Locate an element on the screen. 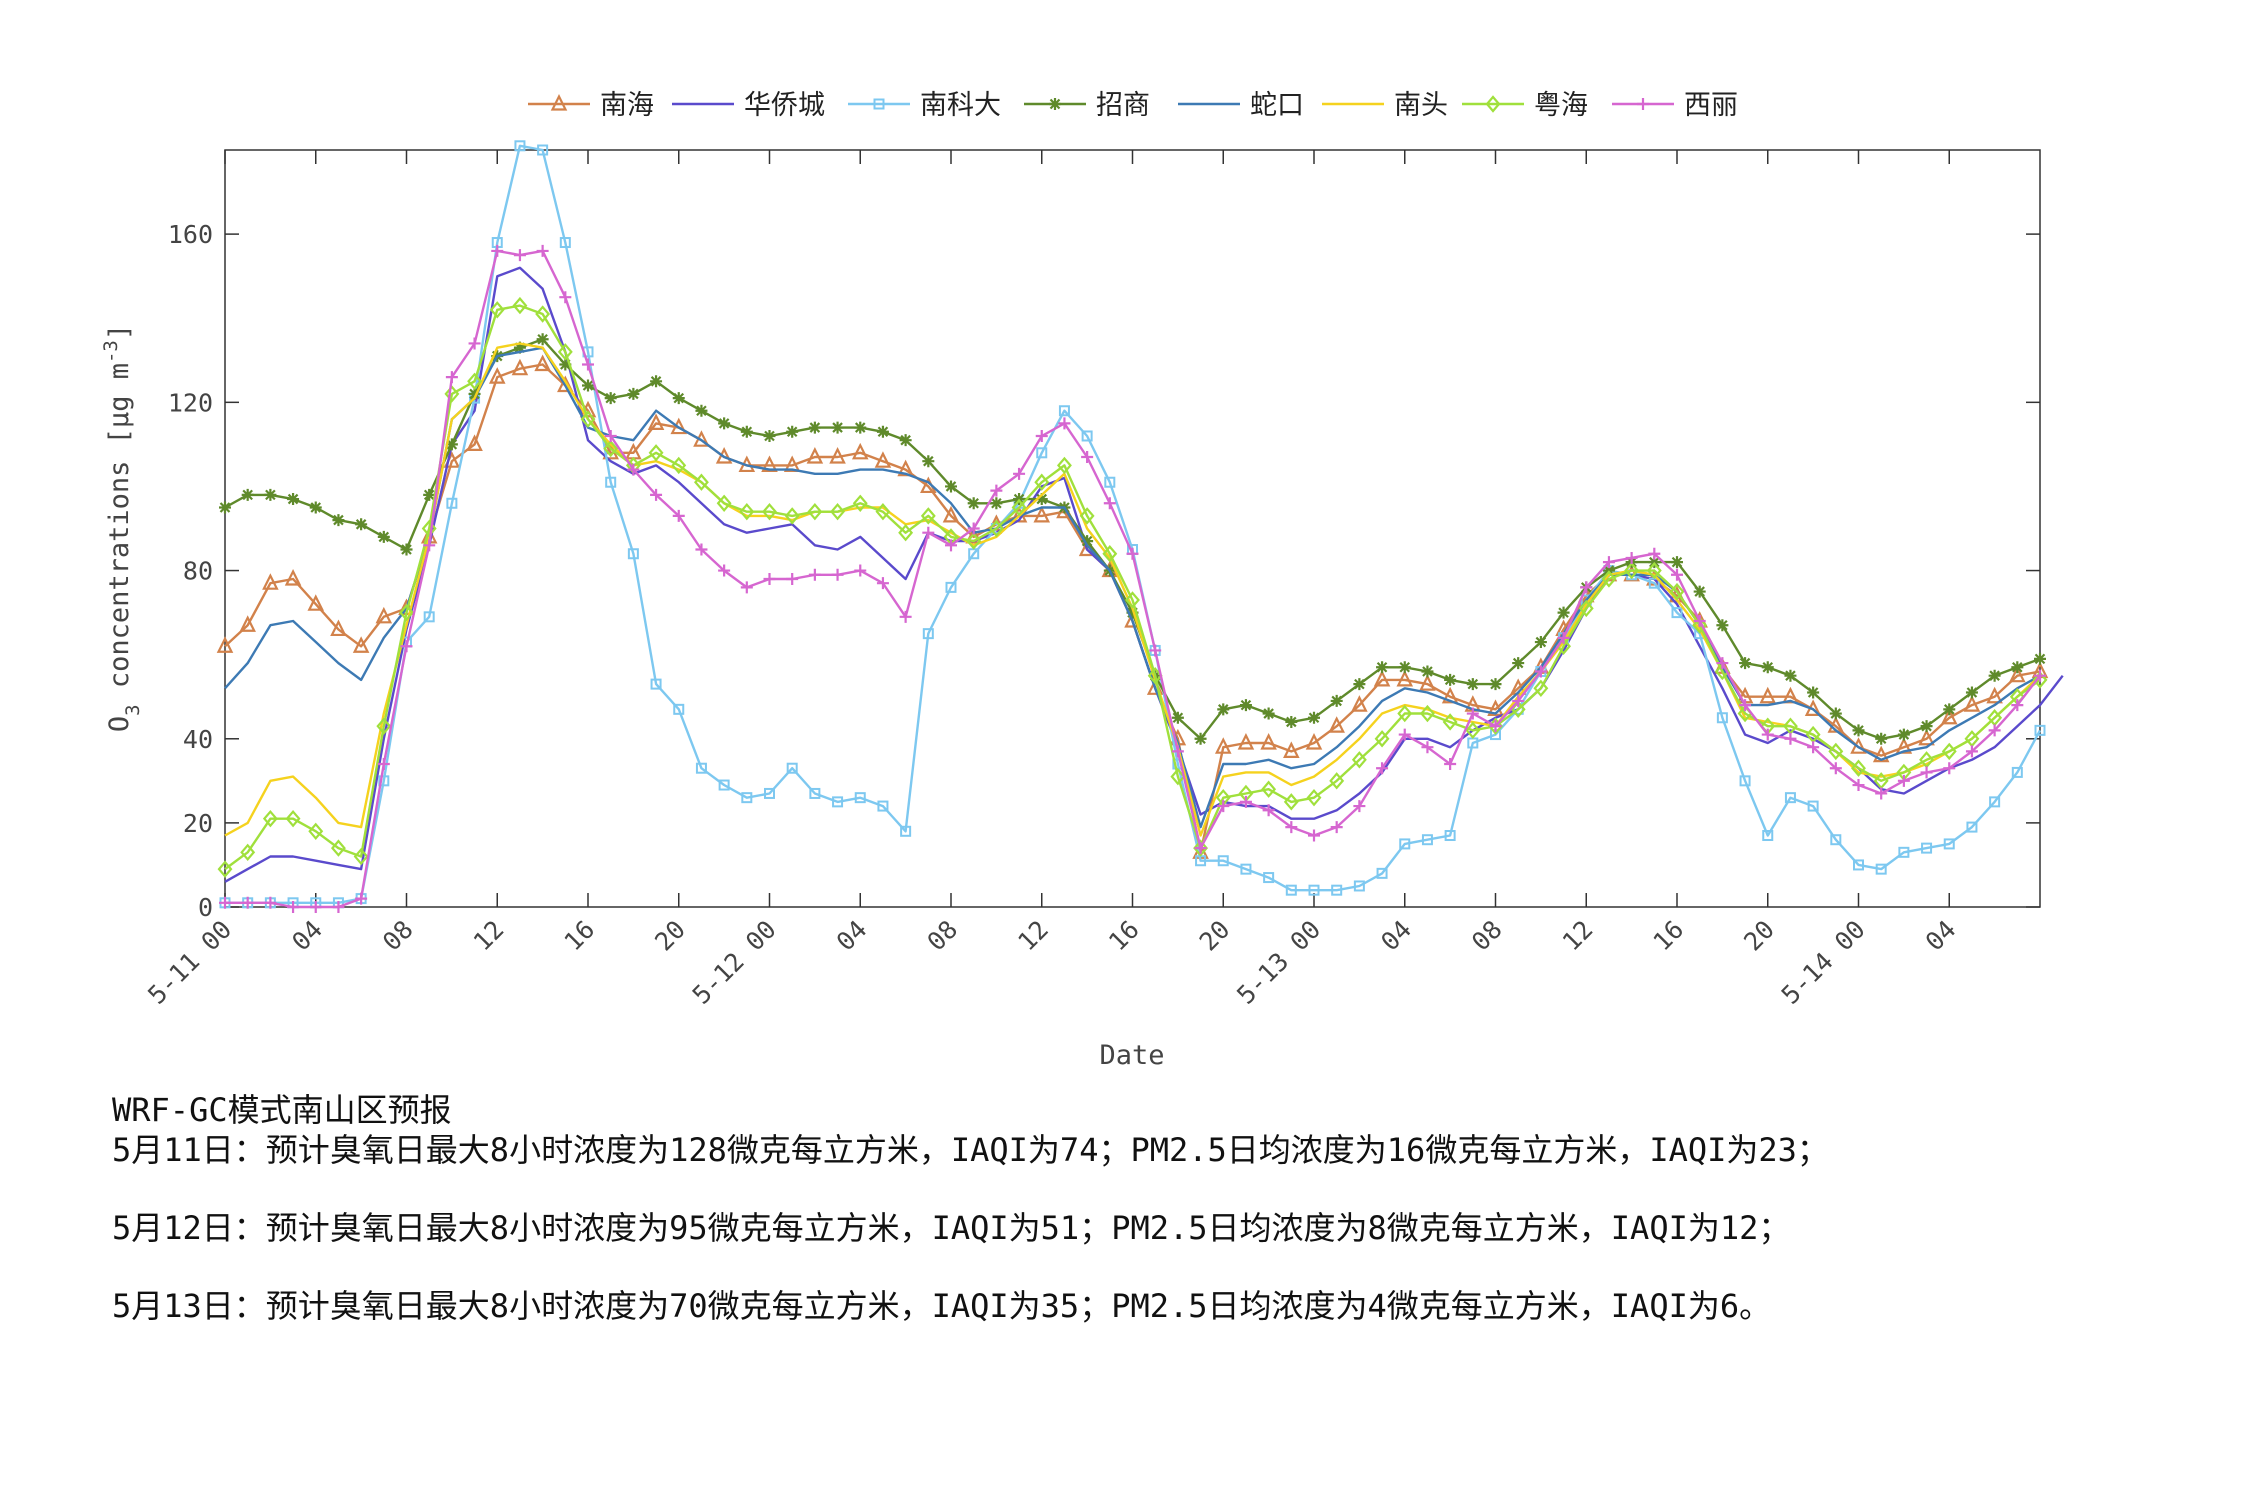 The width and height of the screenshot is (2250, 1500). y-tick-label: 20 is located at coordinates (198, 823).